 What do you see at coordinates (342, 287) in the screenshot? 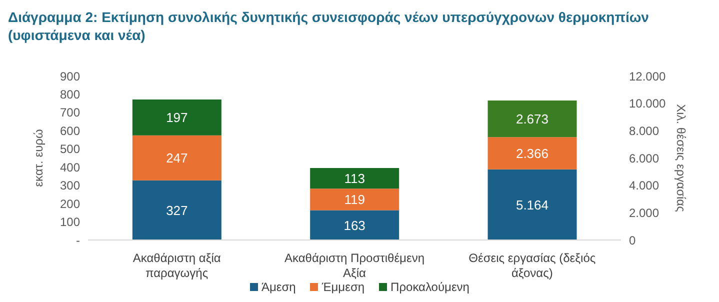
I see `legend-label: Έμμεση` at bounding box center [342, 287].